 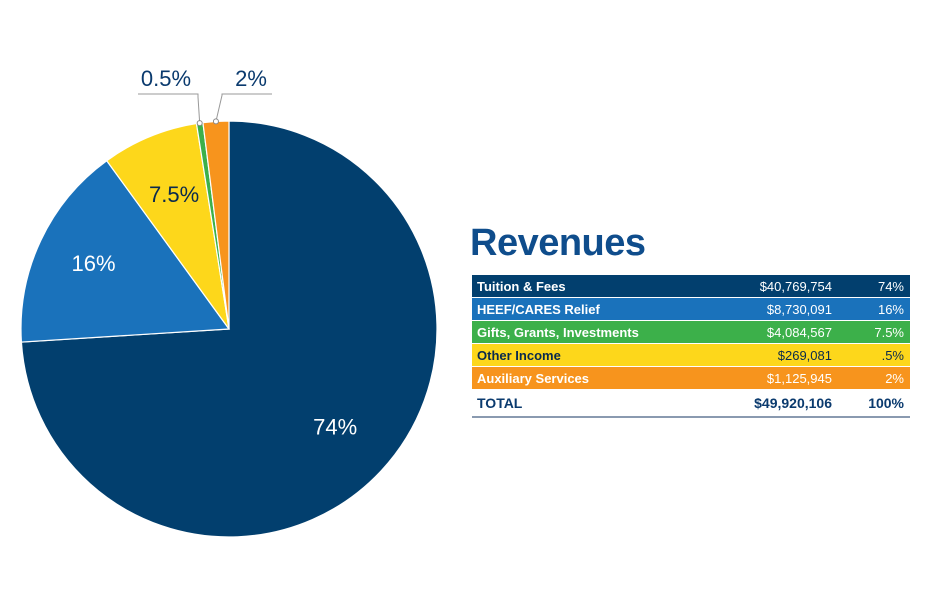 What do you see at coordinates (558, 243) in the screenshot?
I see `revenues-title: Revenues` at bounding box center [558, 243].